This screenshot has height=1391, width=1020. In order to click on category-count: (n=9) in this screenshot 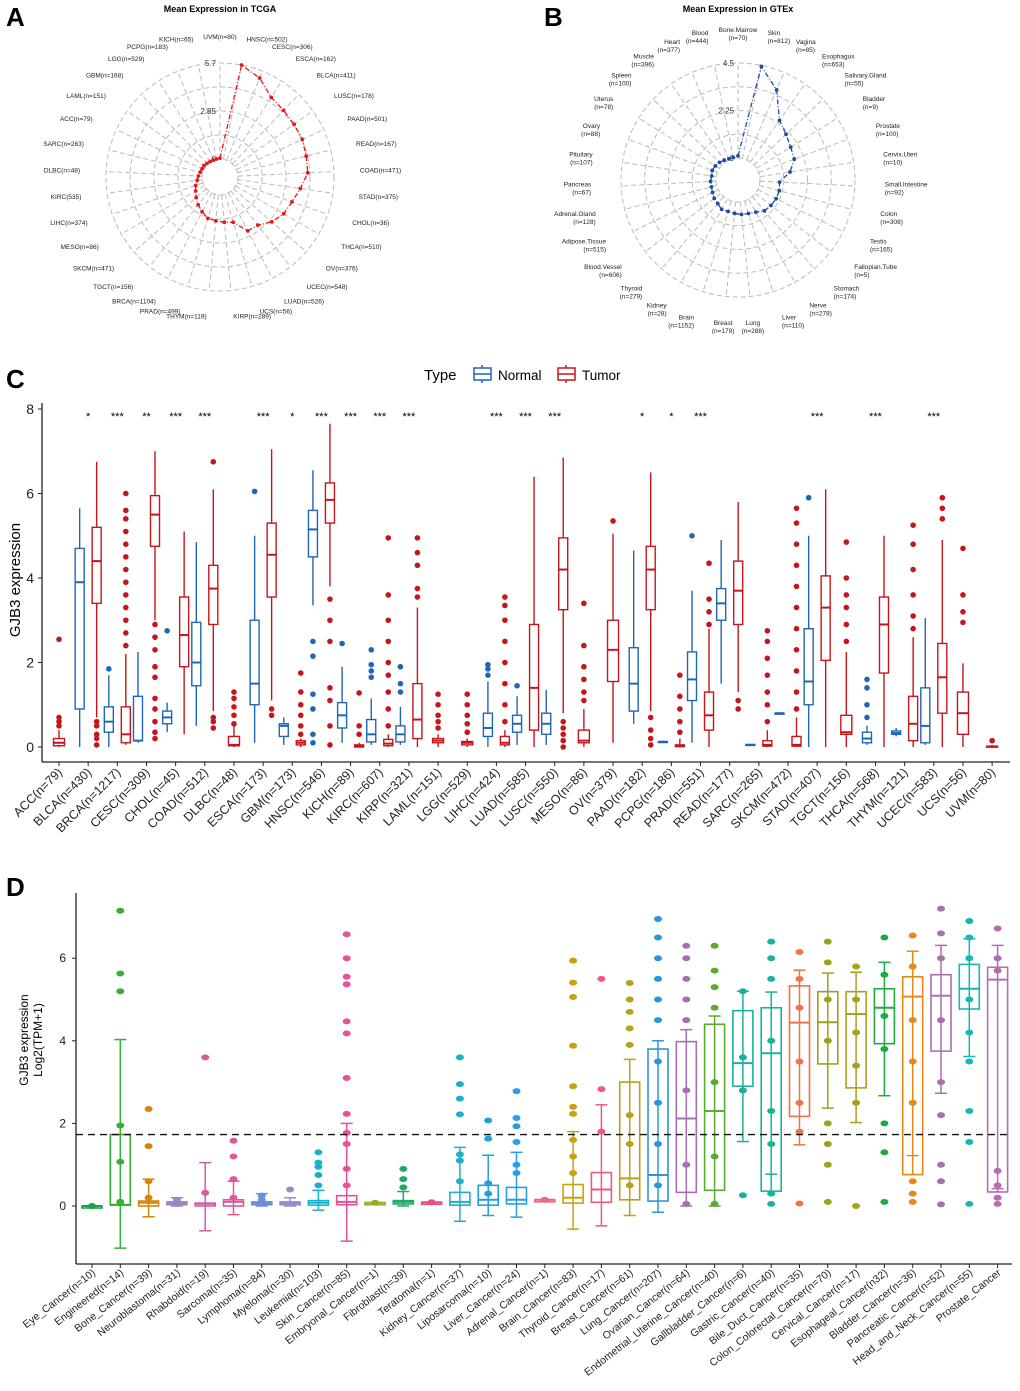, I will do `click(870, 107)`.